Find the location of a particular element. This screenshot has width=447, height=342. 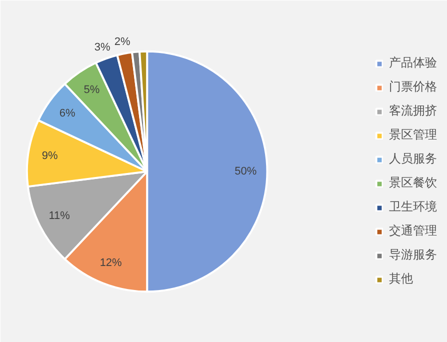

data-label: 2% is located at coordinates (122, 42).